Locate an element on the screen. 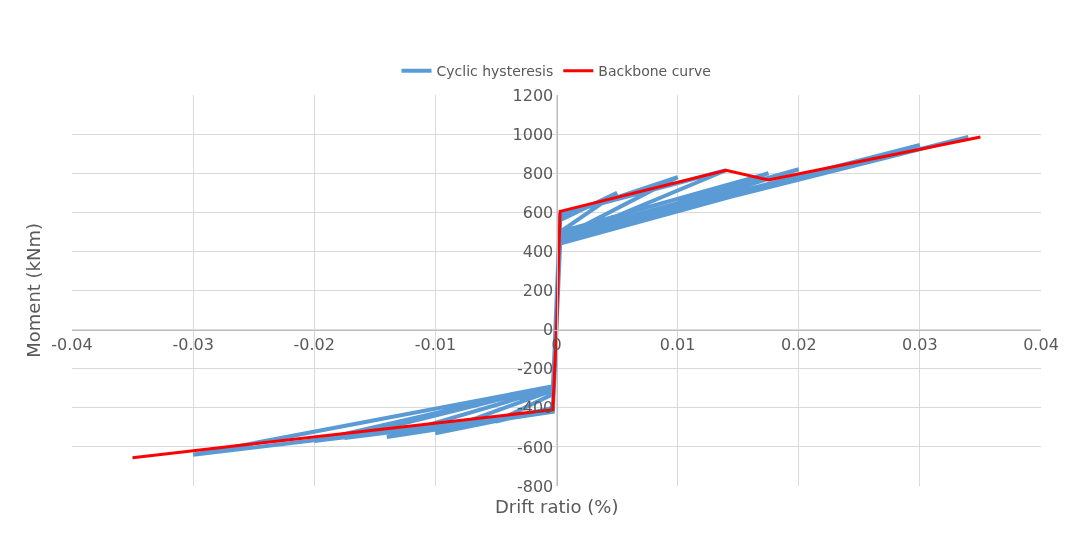 The width and height of the screenshot is (1081, 546). x-tick-label: 0.04 is located at coordinates (1041, 344).